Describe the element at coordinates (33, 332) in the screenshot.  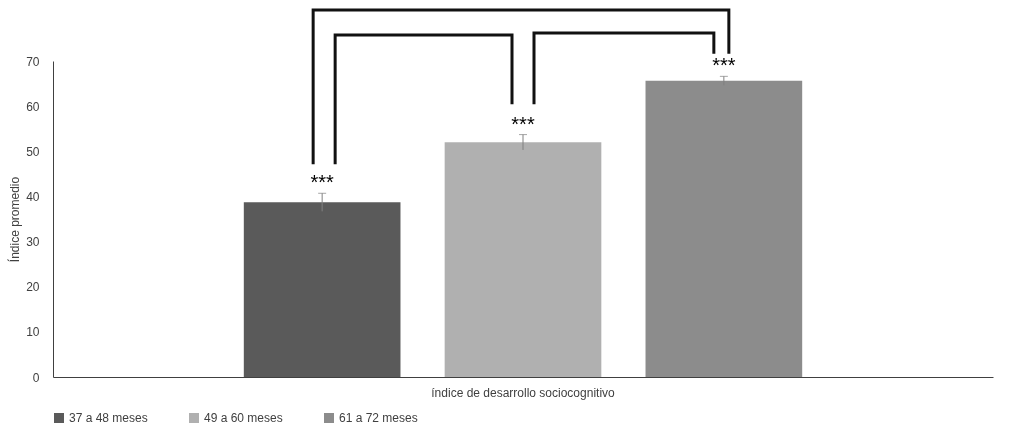
I see `y-tick-label: 10` at that location.